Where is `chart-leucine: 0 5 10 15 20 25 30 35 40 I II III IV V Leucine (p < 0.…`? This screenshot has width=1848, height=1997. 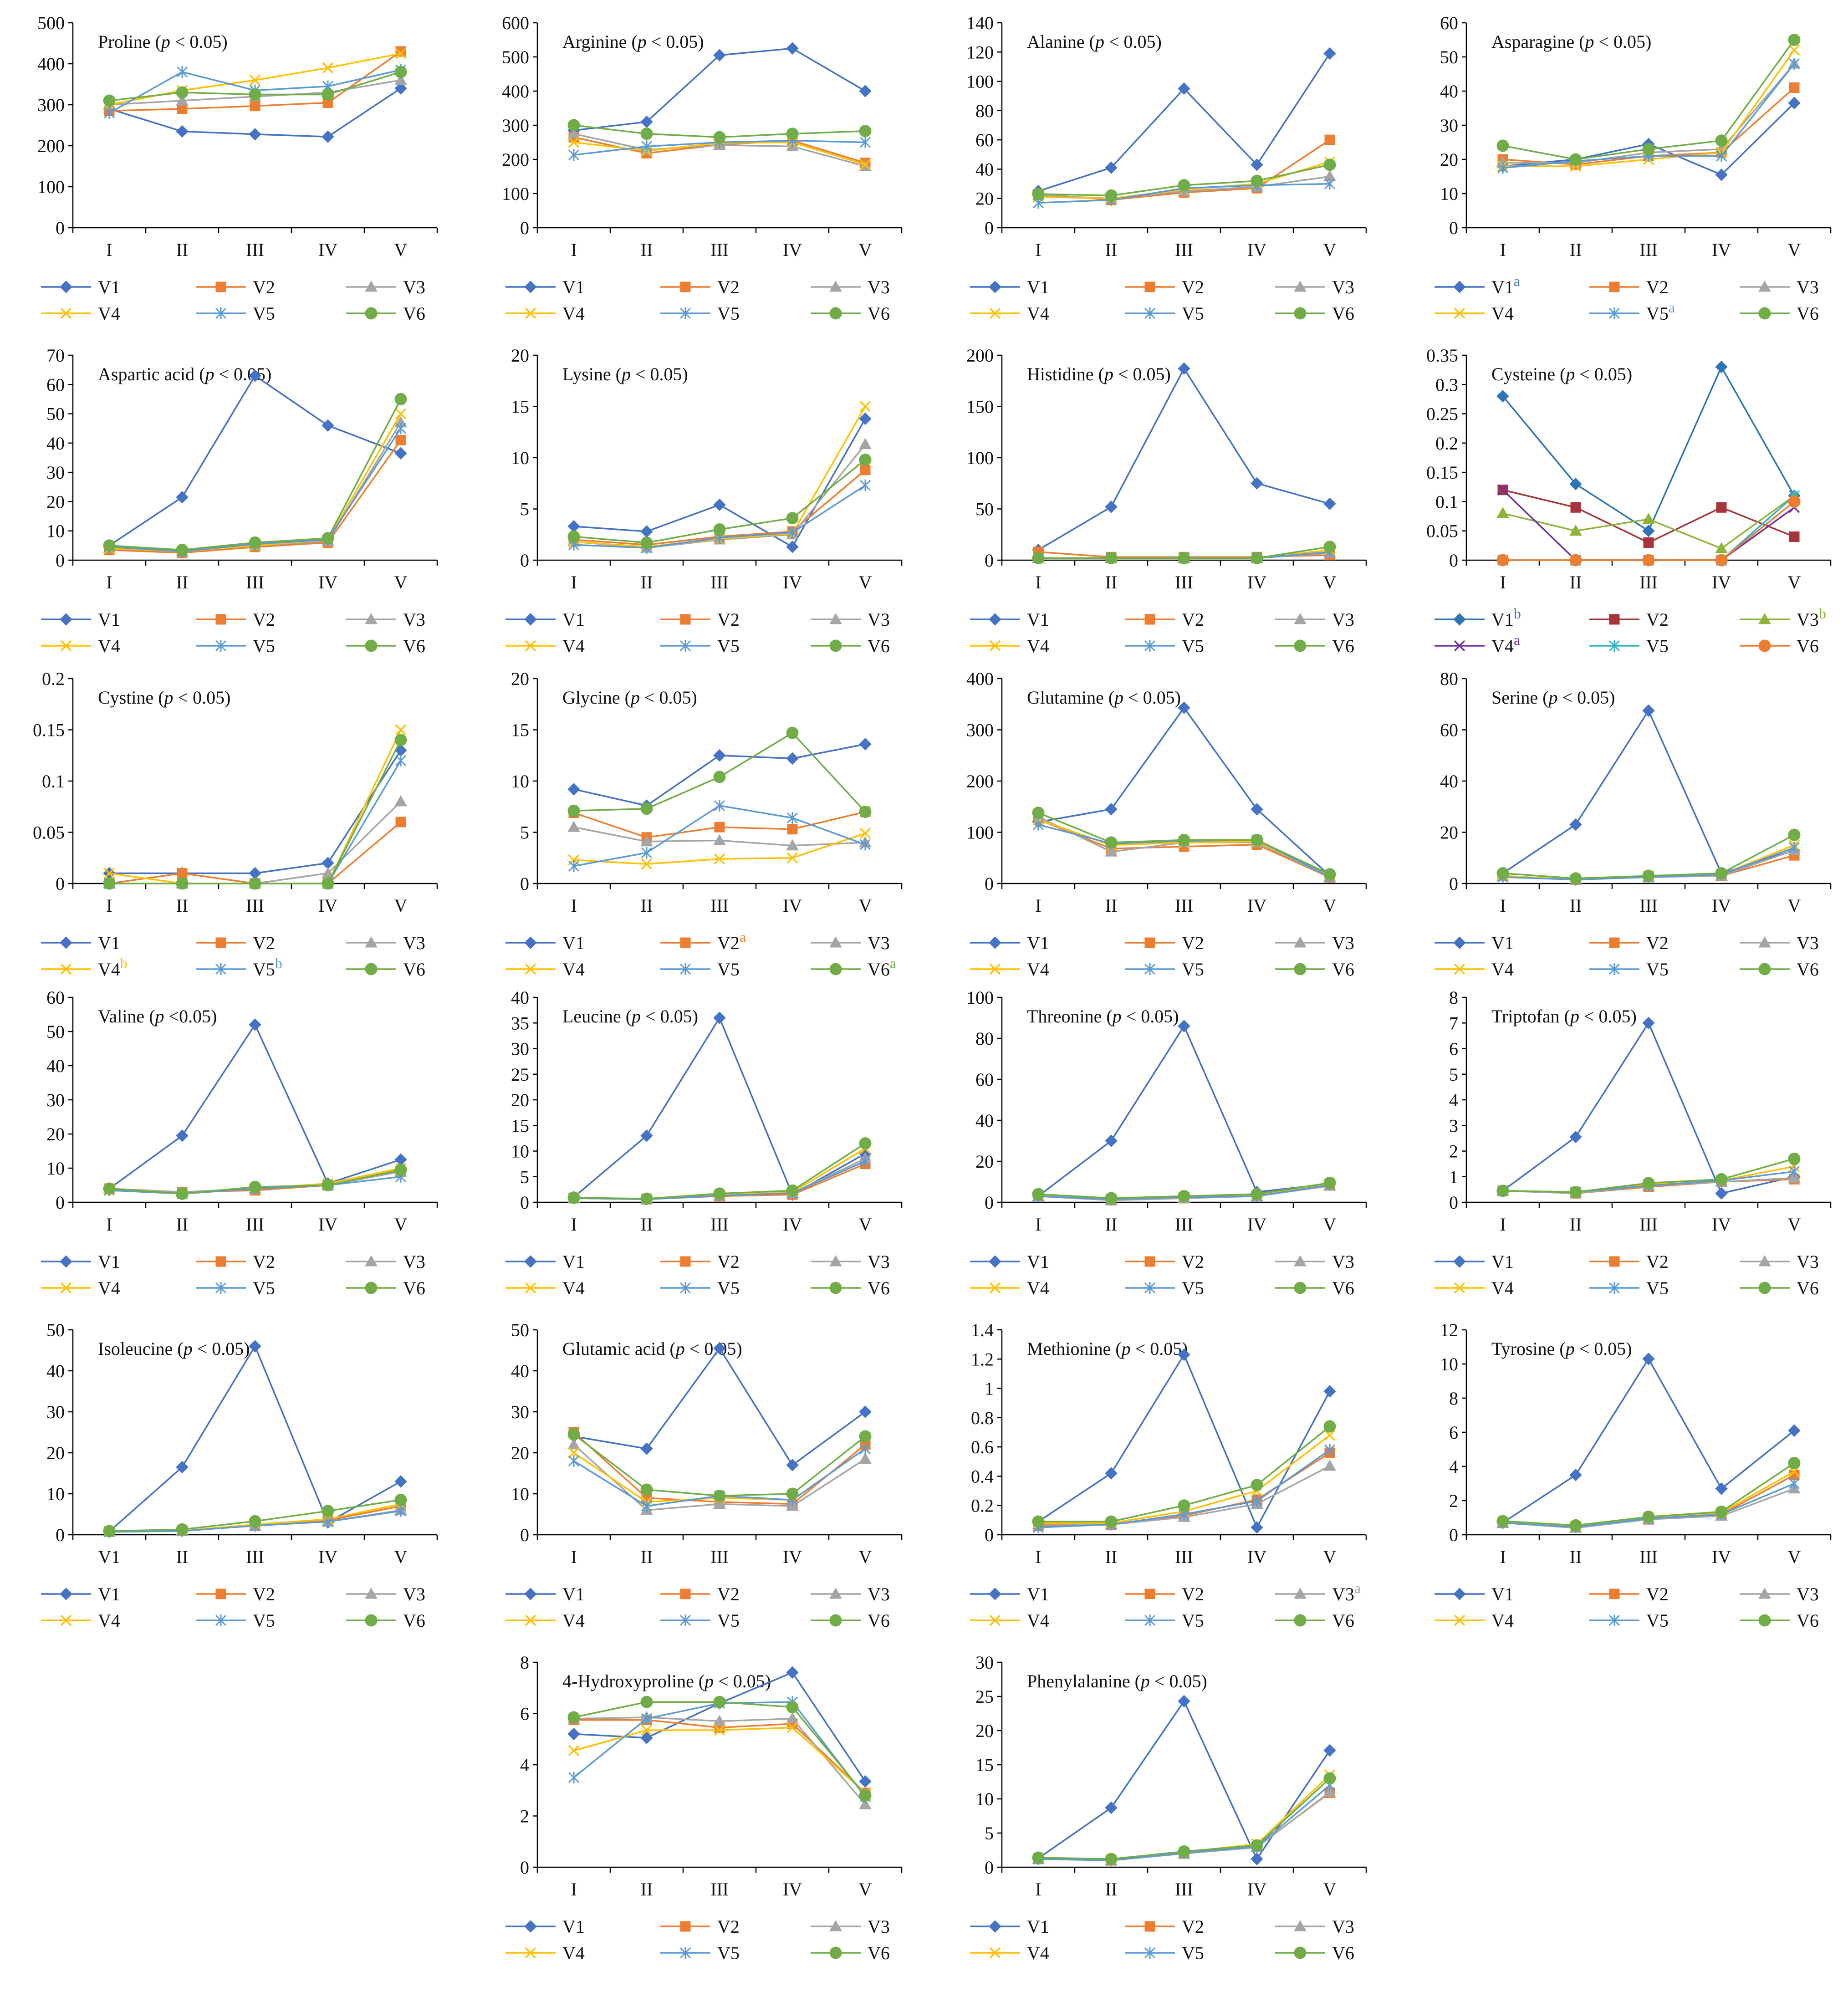
chart-leucine: 0 5 10 15 20 25 30 35 40 I II III IV V Leucine (p < 0.… is located at coordinates (690, 1151).